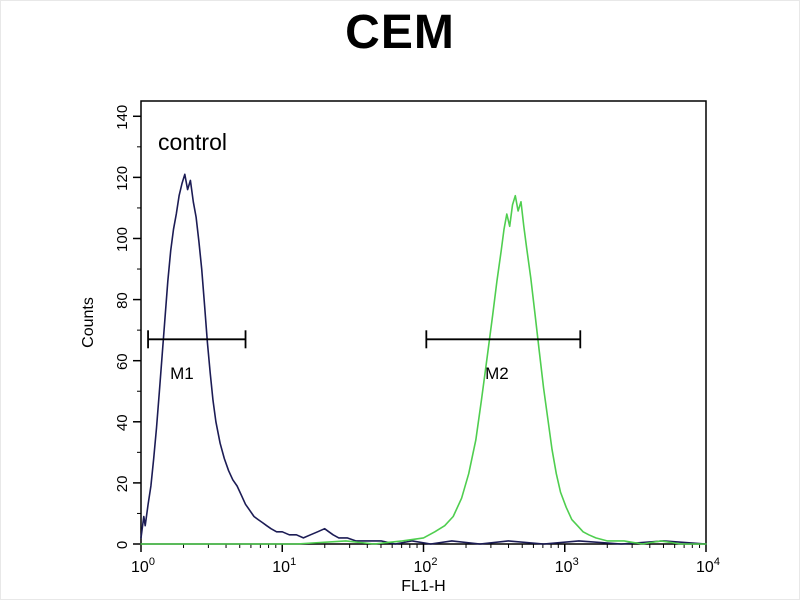  I want to click on gate-label-M1: M1, so click(182, 373).